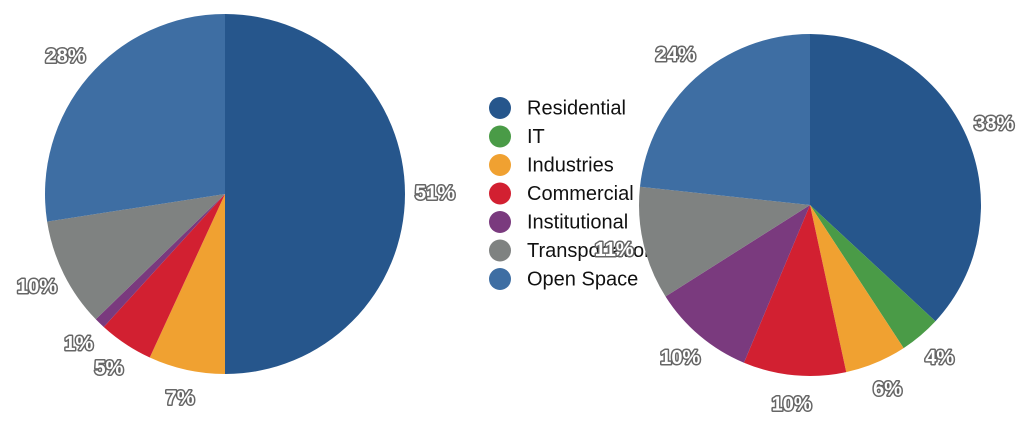 The height and width of the screenshot is (422, 1027). Describe the element at coordinates (591, 251) in the screenshot. I see `legend-label: Transportation` at that location.